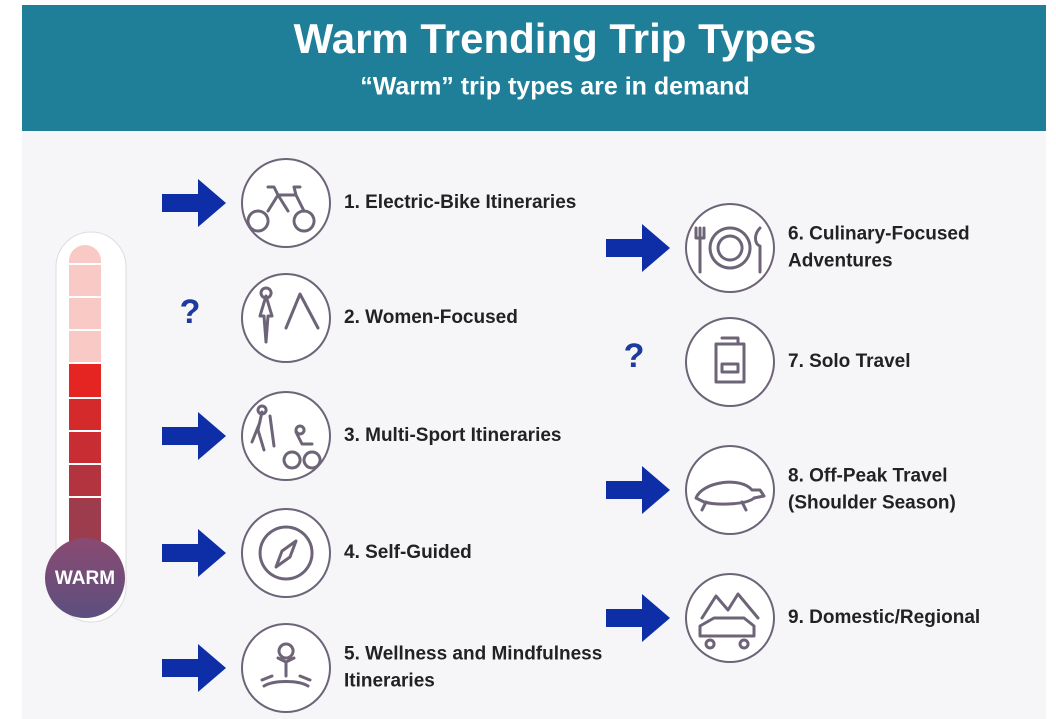  I want to click on trip-item: 6. Culinary-Focused Adventures, so click(788, 248).